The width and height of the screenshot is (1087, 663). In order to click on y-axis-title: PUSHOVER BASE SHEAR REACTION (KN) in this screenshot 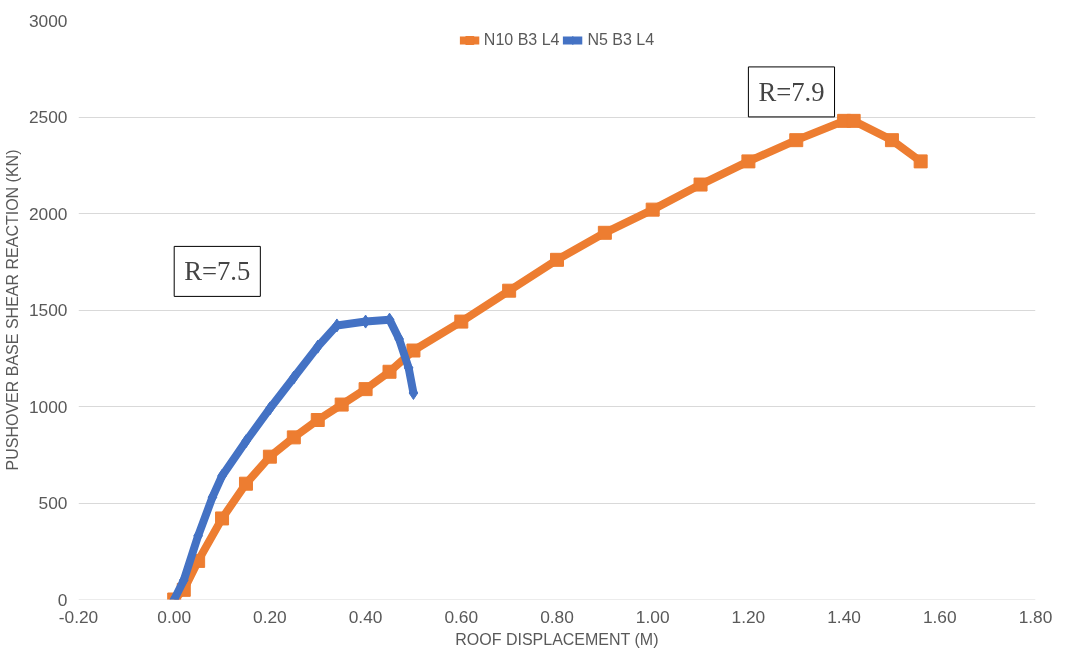, I will do `click(12, 310)`.